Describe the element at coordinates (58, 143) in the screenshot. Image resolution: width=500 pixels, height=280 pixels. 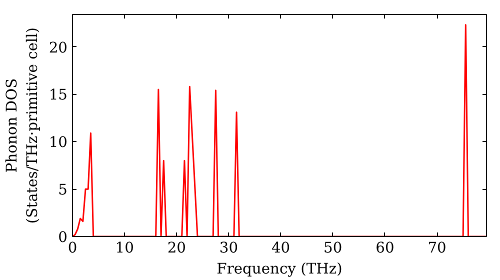
I see `y-tick-label: 10` at that location.